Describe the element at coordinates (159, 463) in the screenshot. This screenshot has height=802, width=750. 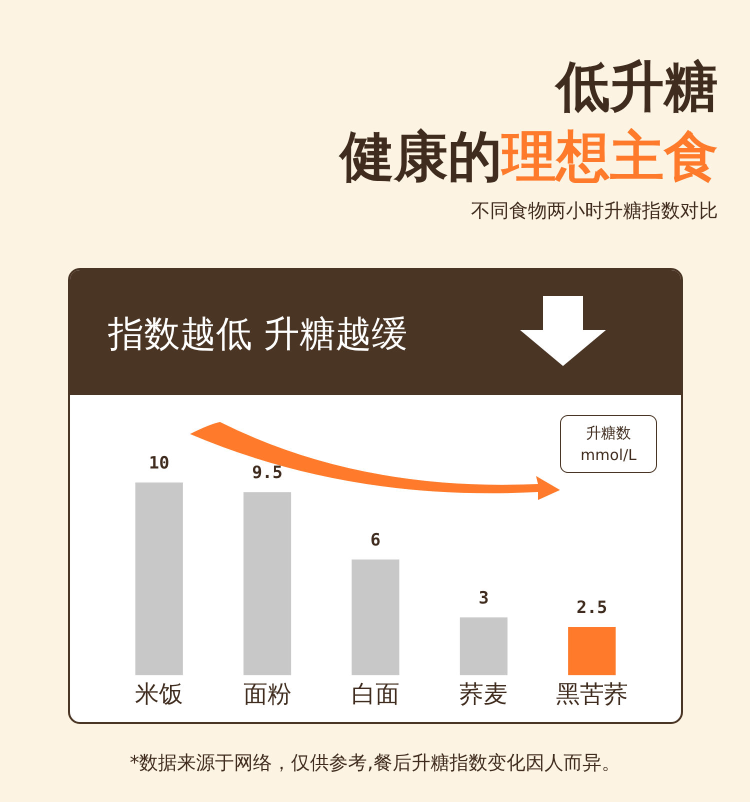
I see `data-label: 10` at that location.